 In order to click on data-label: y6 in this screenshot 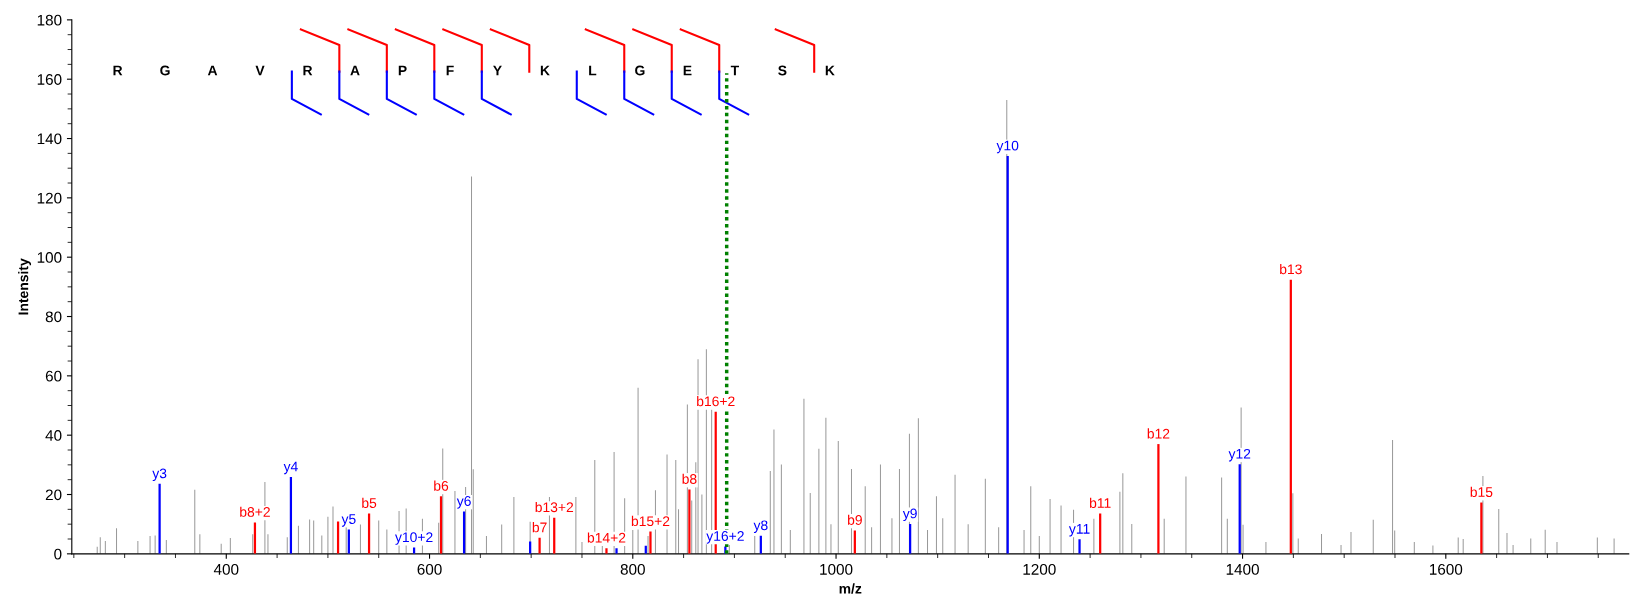, I will do `click(463, 502)`.